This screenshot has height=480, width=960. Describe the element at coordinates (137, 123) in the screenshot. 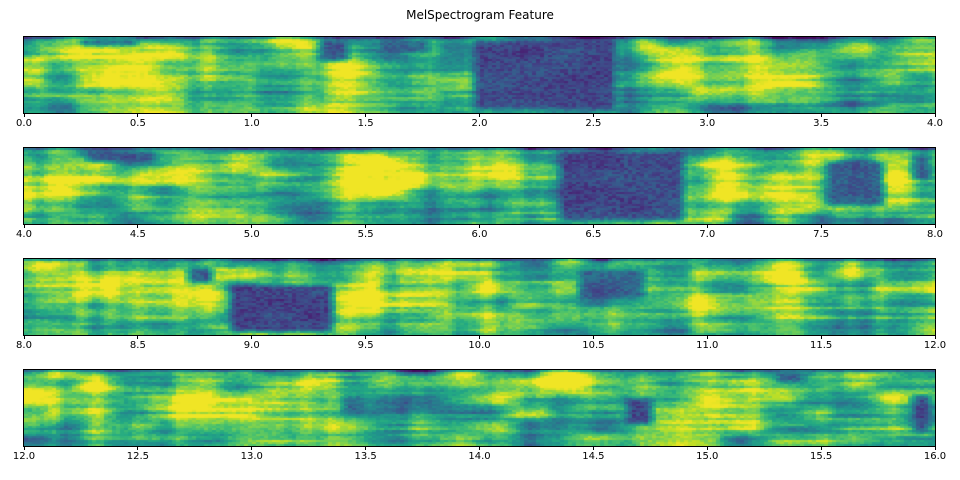

I see `x-tick-label: 0.5` at that location.